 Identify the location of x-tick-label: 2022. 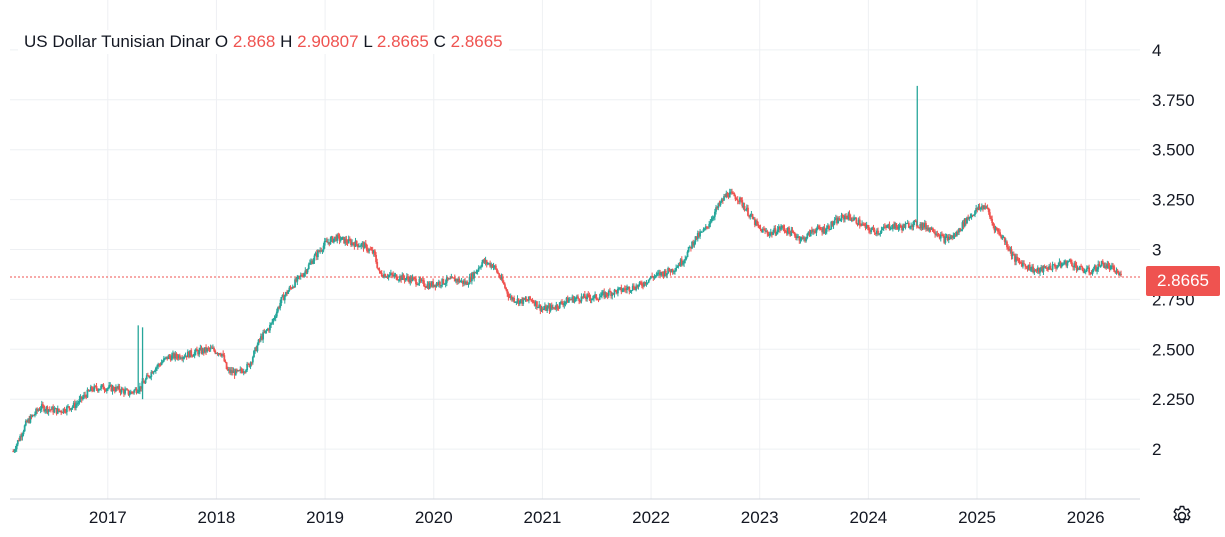
(651, 517).